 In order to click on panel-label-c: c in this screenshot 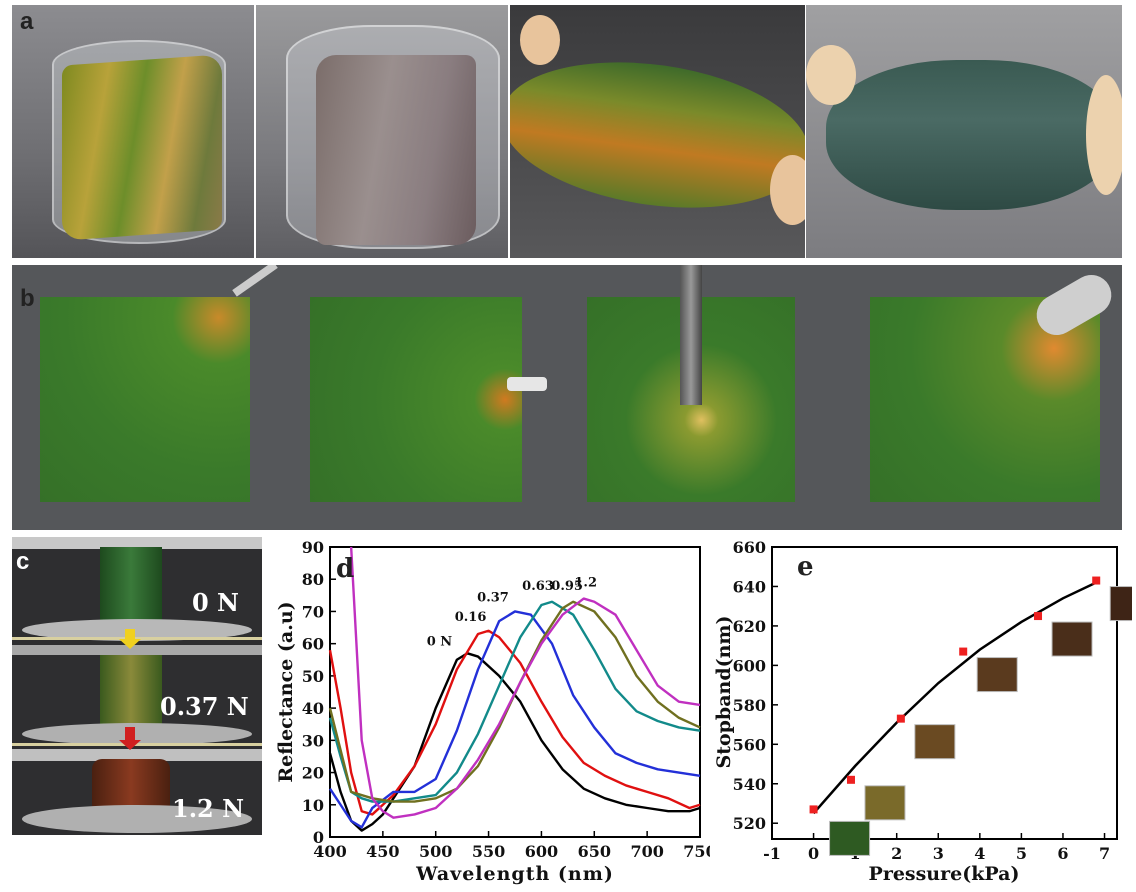, I will do `click(23, 561)`.